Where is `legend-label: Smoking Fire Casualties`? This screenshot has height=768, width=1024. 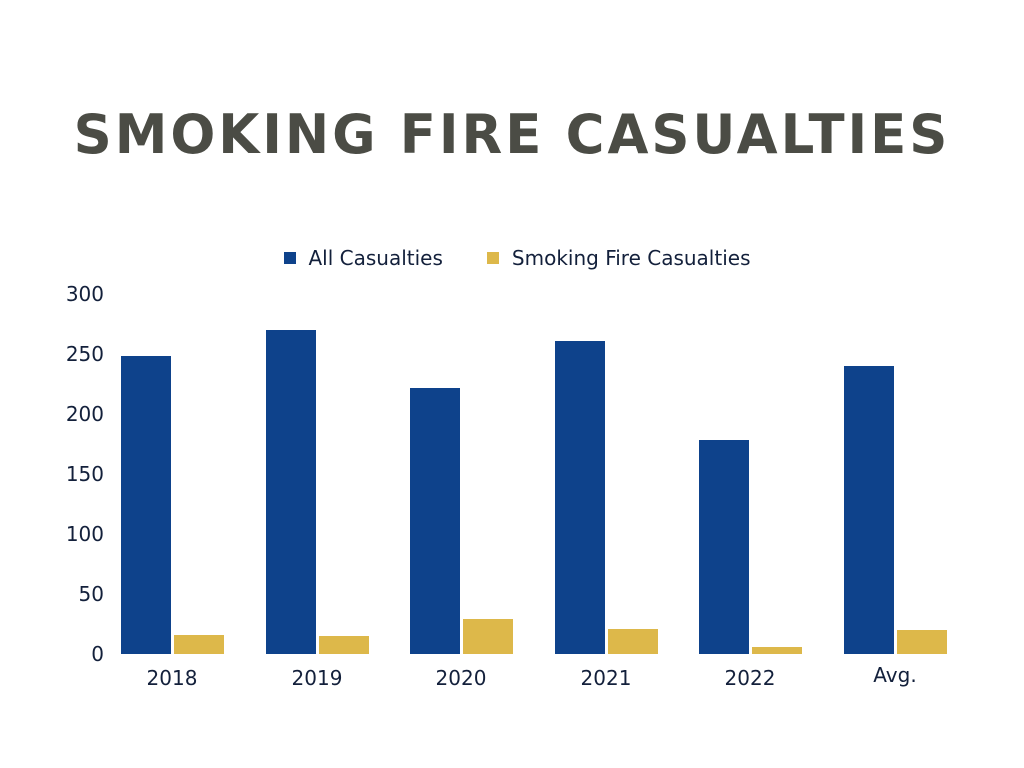
legend-label: Smoking Fire Casualties is located at coordinates (631, 258).